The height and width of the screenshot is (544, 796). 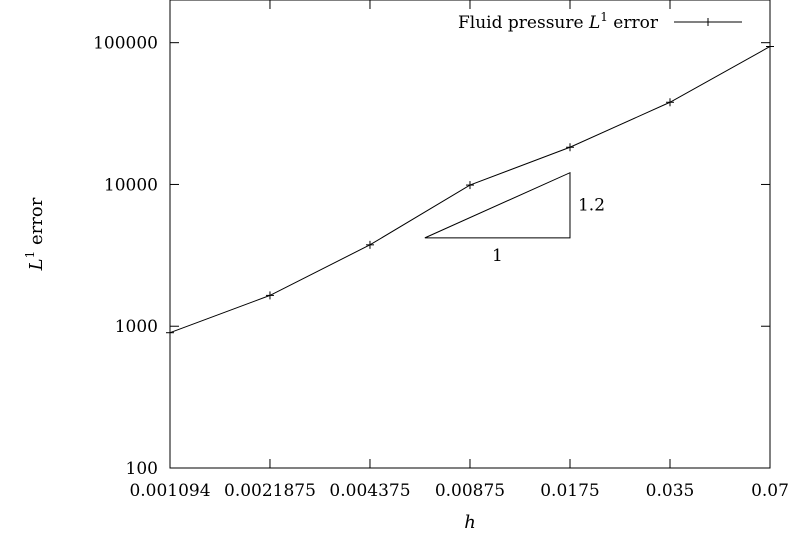 What do you see at coordinates (131, 185) in the screenshot?
I see `y-tick-label-2: 10000` at bounding box center [131, 185].